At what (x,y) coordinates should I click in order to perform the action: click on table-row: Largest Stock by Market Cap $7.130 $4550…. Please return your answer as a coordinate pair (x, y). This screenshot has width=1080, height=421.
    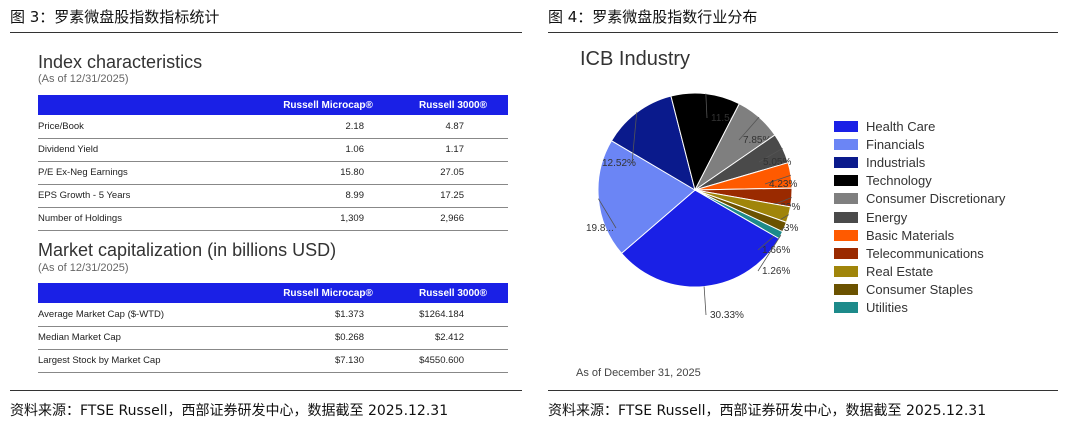
    Looking at the image, I should click on (273, 361).